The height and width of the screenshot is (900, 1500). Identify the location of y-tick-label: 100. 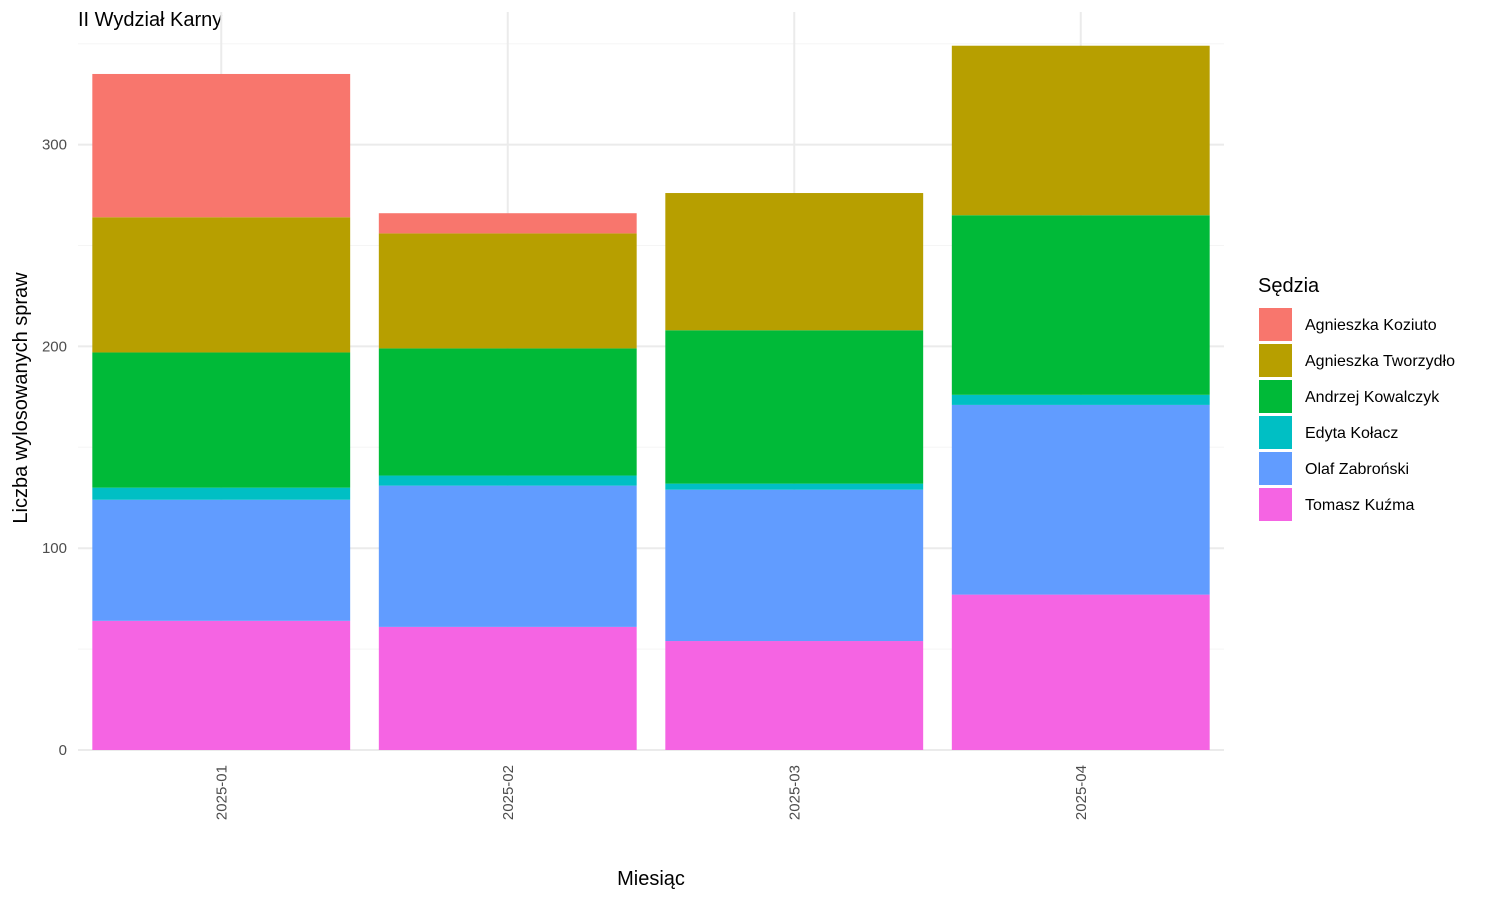
(54, 548).